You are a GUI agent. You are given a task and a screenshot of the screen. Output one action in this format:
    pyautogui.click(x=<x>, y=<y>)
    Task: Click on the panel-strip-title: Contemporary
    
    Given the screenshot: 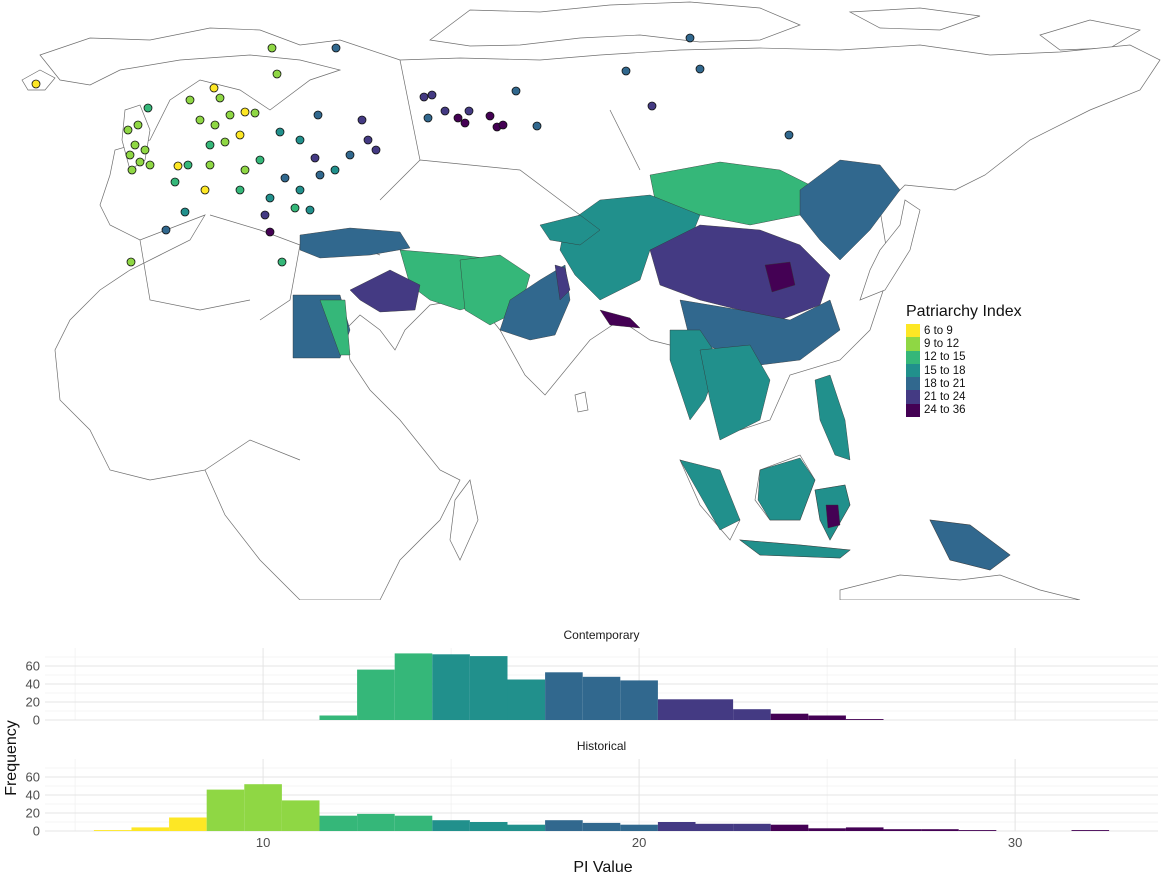 What is the action you would take?
    pyautogui.click(x=601, y=635)
    